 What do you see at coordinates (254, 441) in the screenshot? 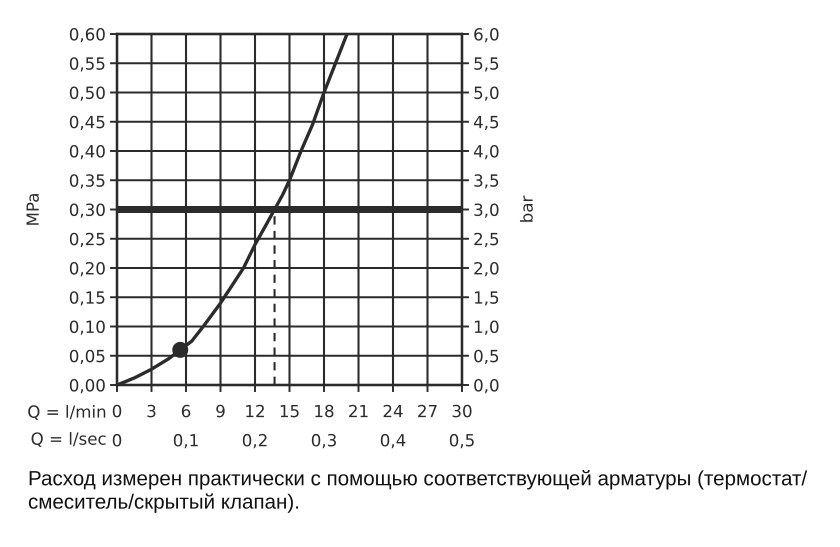
I see `x2-tick-label: 0,2` at bounding box center [254, 441].